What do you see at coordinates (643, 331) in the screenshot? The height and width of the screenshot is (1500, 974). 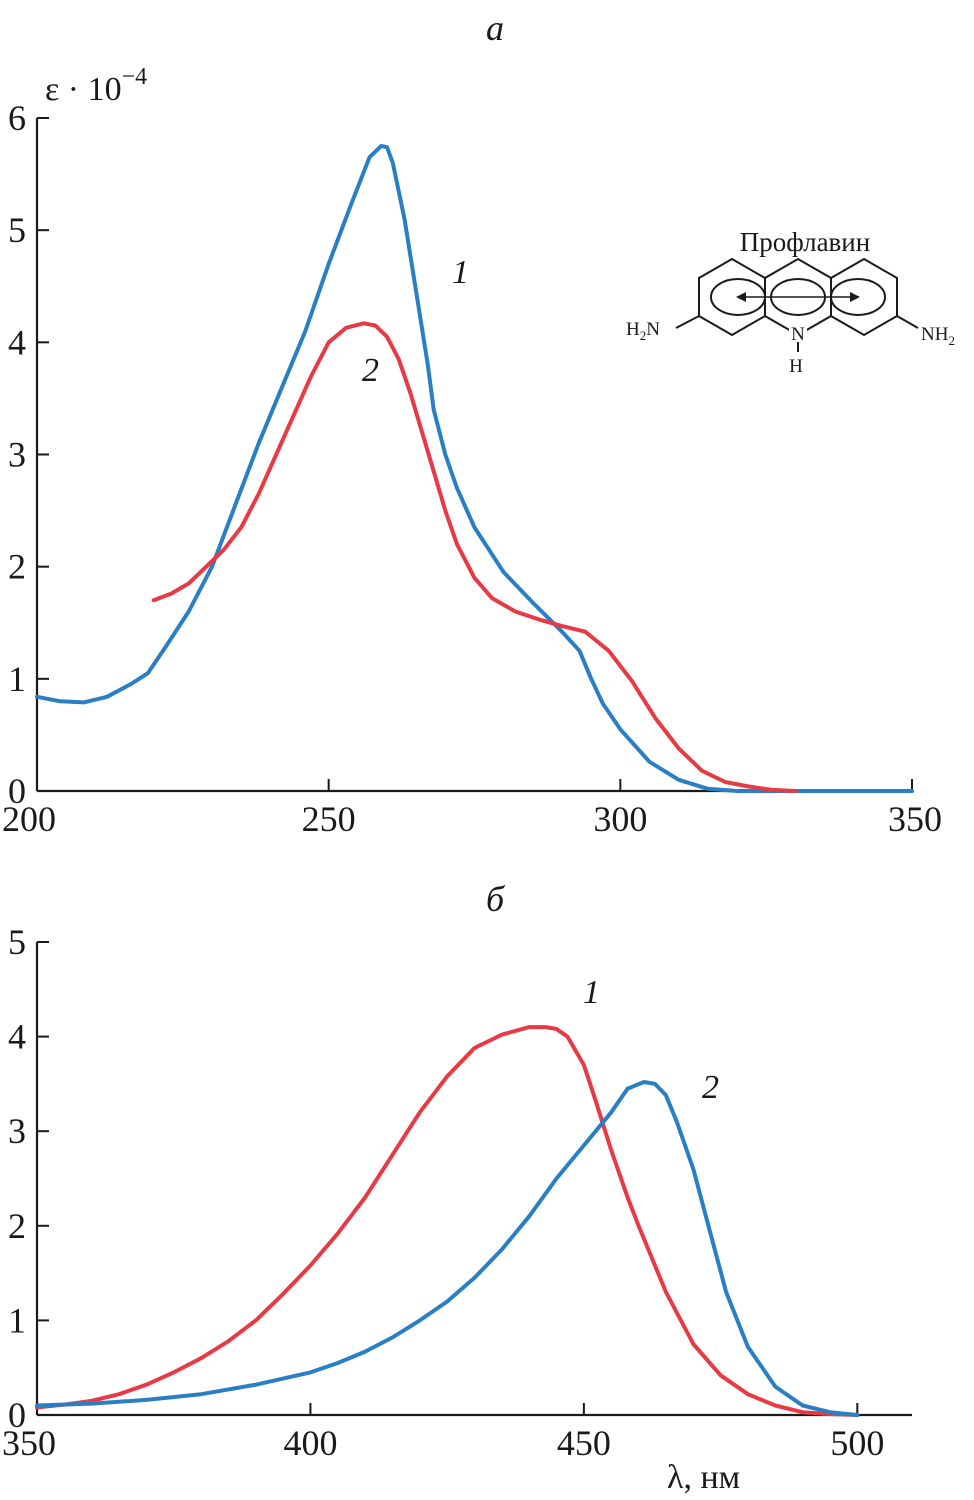 I see `left-amino-group: H2N` at bounding box center [643, 331].